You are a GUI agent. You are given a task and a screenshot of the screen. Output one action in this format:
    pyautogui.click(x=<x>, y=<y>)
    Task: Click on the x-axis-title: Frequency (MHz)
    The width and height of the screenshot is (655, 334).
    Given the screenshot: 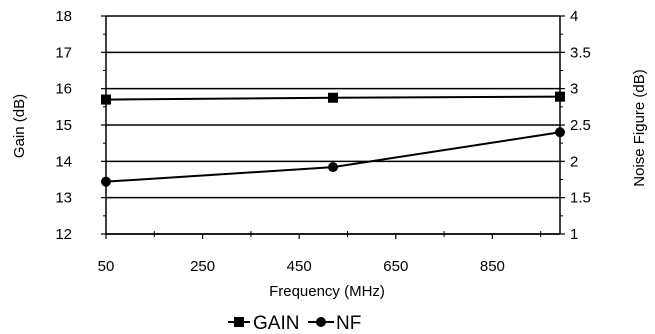 What is the action you would take?
    pyautogui.click(x=327, y=291)
    